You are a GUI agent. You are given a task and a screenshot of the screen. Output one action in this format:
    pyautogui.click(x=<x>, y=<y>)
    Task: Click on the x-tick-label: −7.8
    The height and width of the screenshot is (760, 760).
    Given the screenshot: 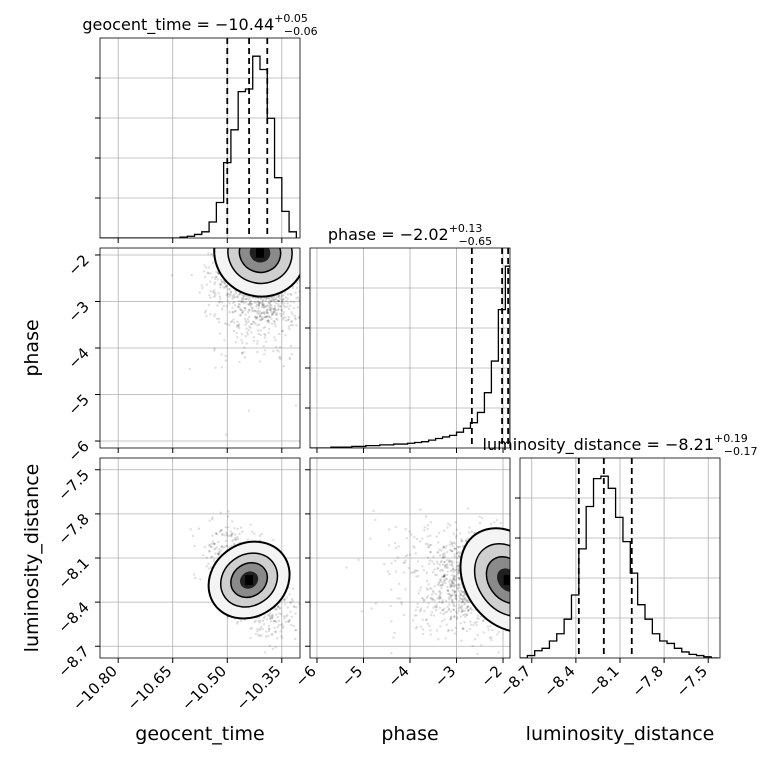 What is the action you would take?
    pyautogui.click(x=647, y=681)
    